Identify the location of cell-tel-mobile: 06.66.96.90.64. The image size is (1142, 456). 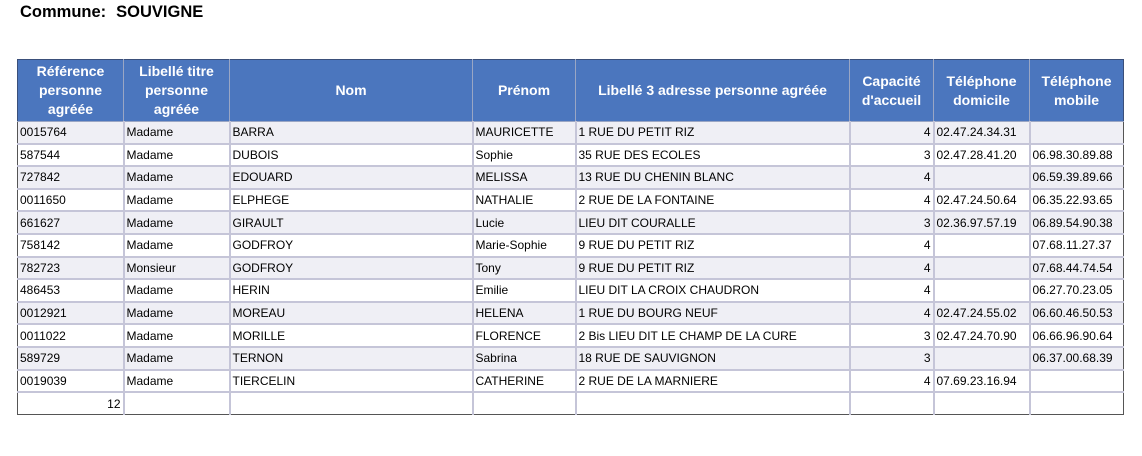
(1076, 336).